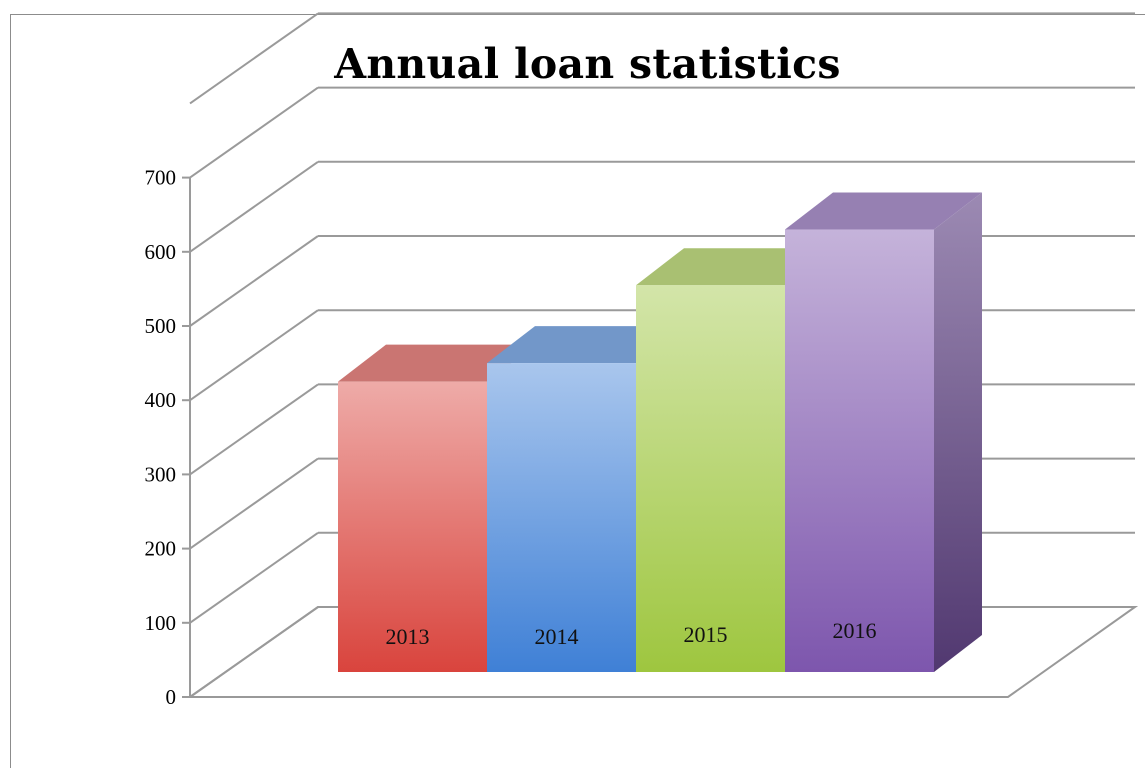  What do you see at coordinates (706, 634) in the screenshot?
I see `bar-label: 2015` at bounding box center [706, 634].